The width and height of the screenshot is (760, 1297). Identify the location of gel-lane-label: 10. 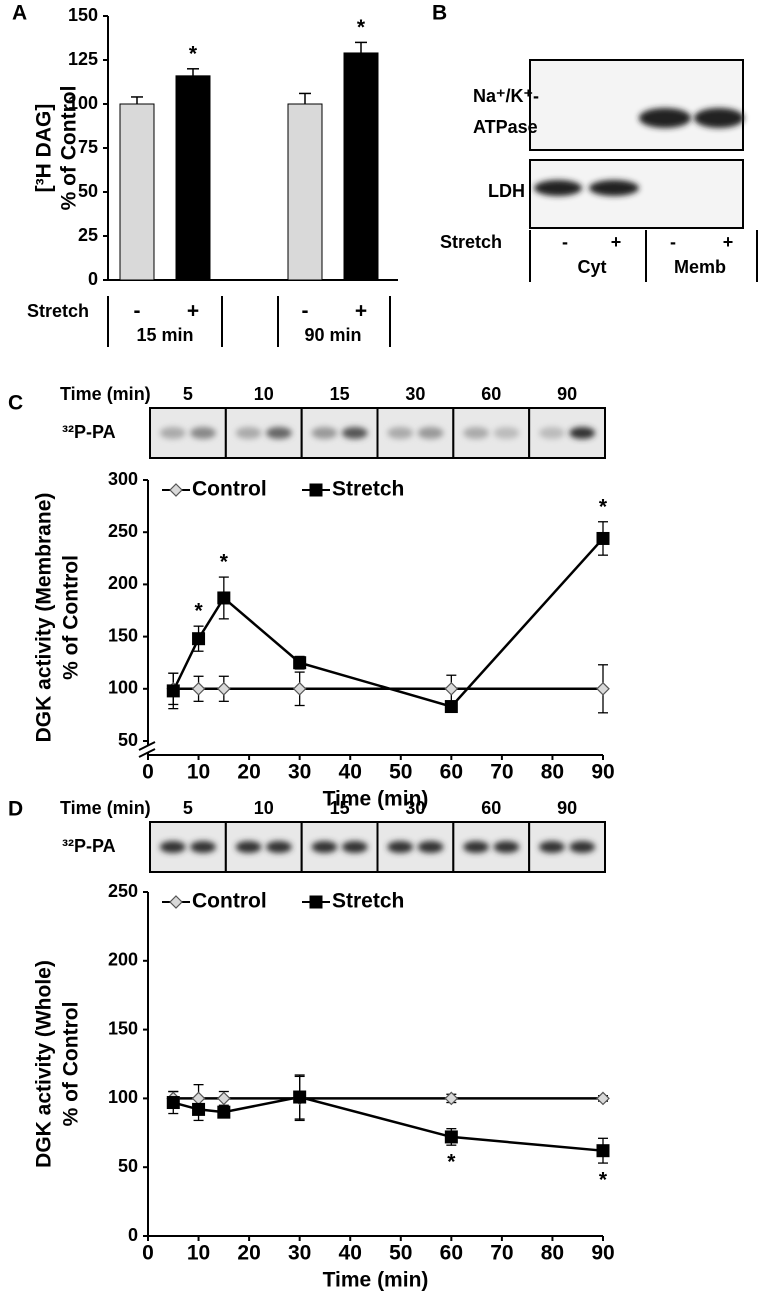
(264, 394).